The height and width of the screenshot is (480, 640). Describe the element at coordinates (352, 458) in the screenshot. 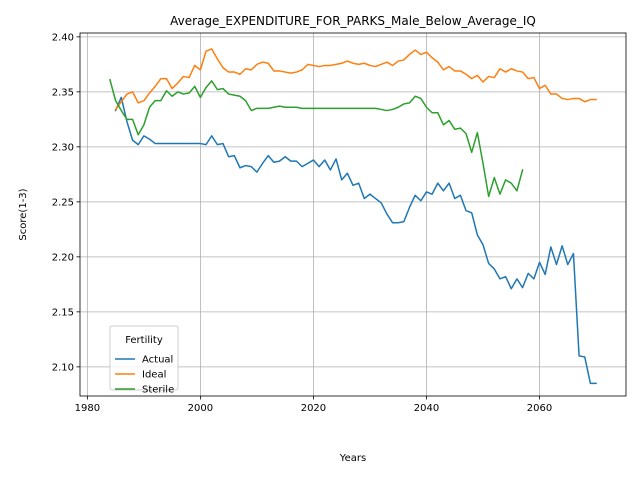

I see `x-axis-label: Years` at that location.